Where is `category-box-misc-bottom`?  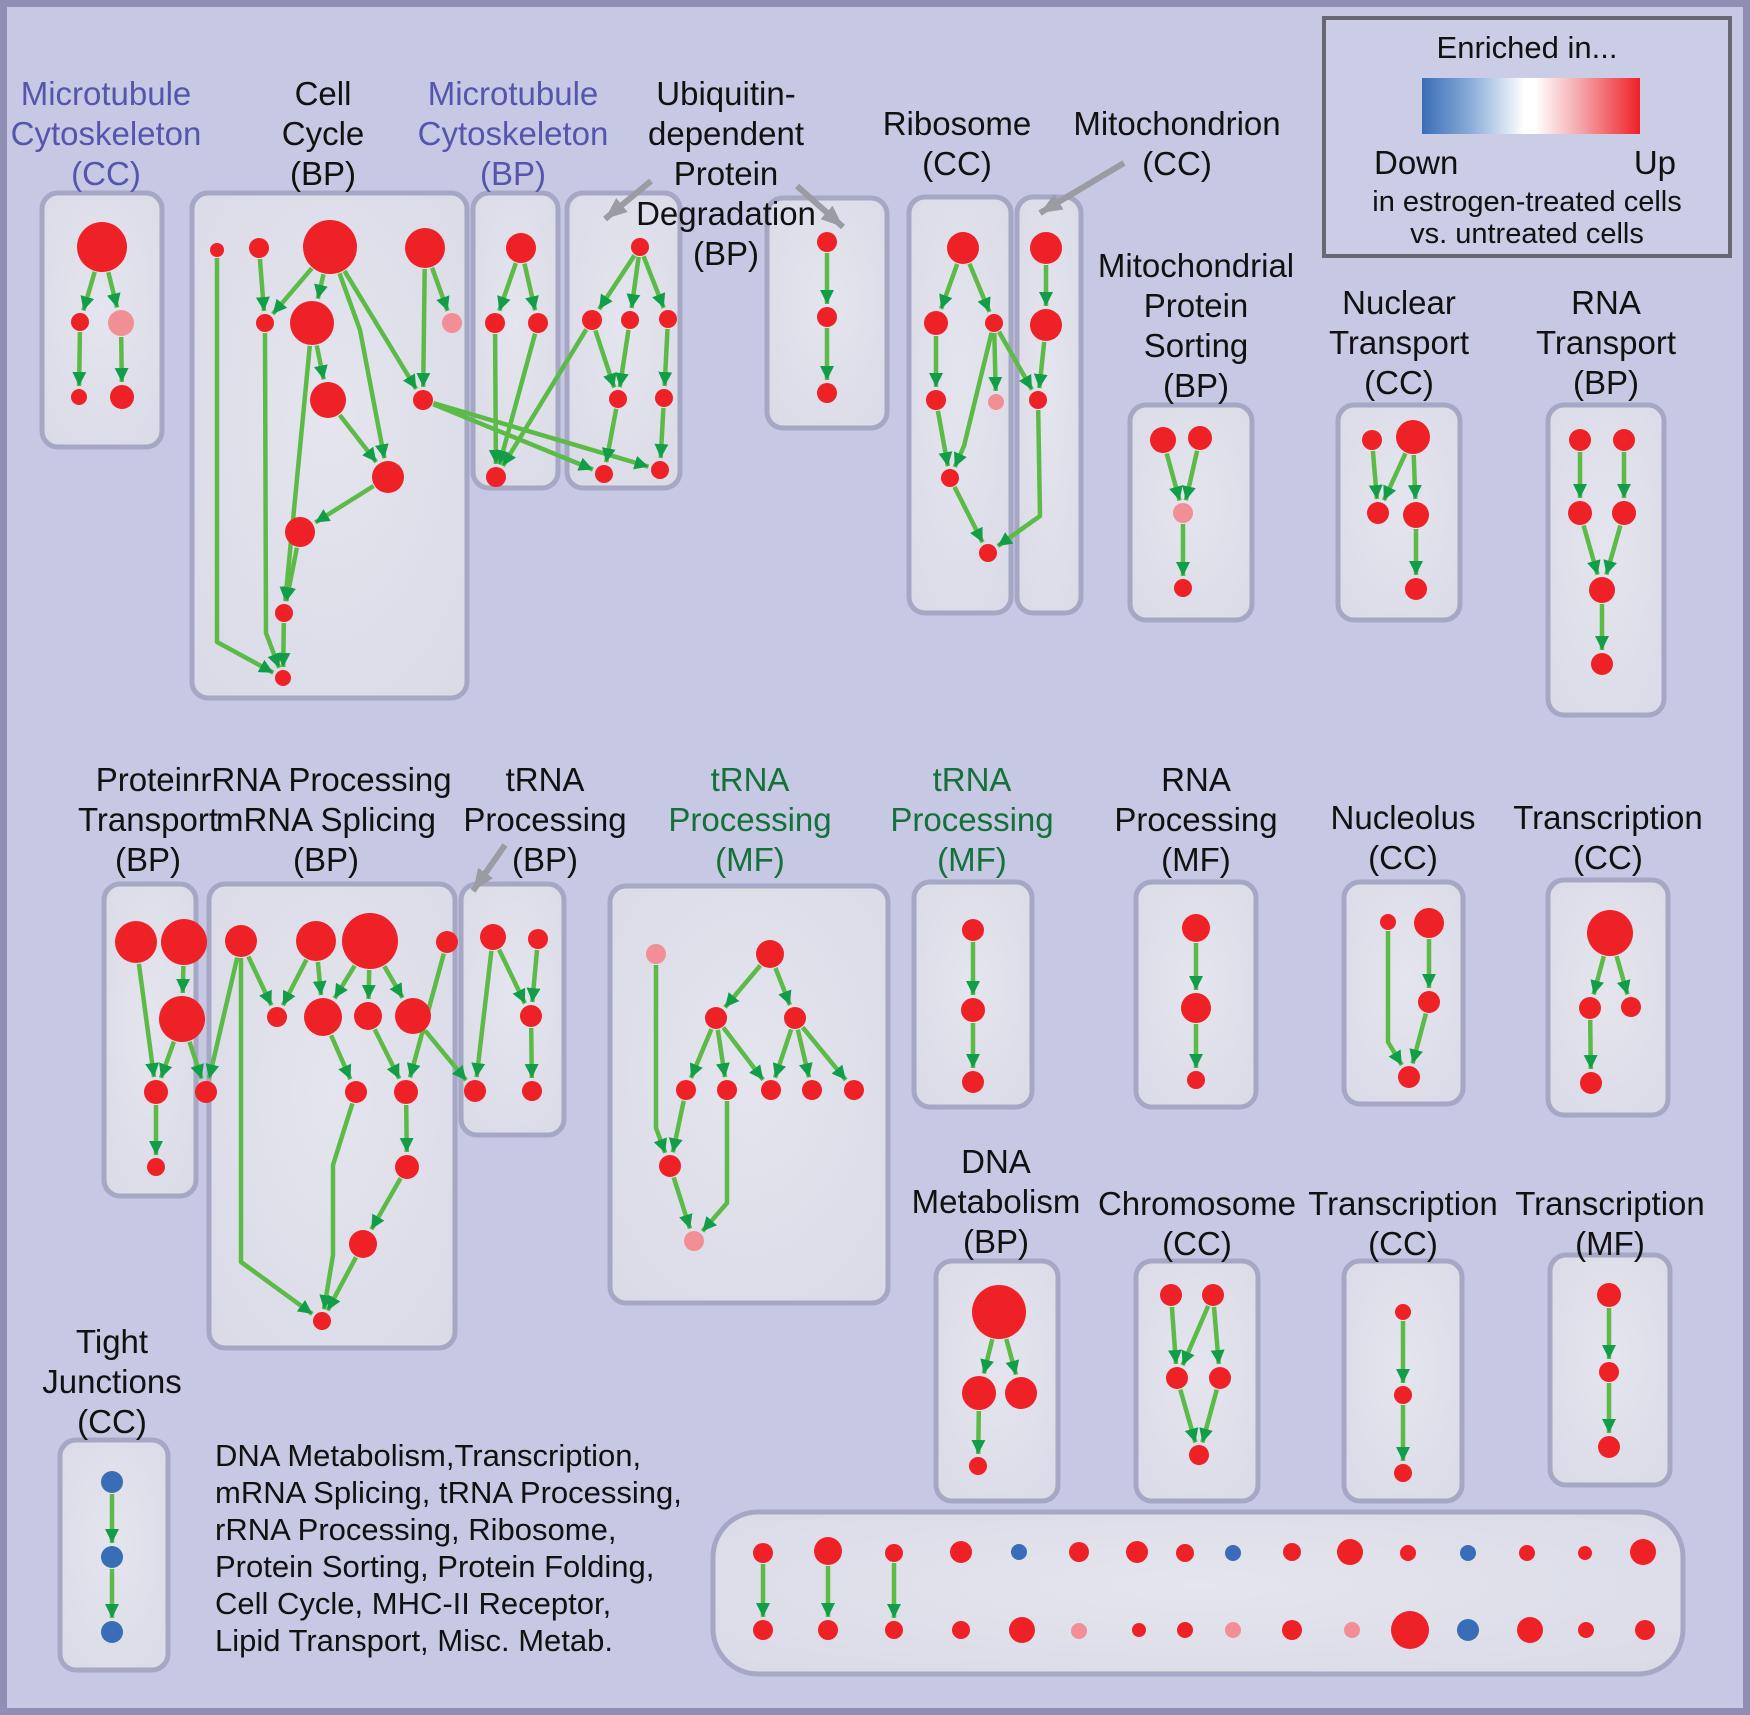
category-box-misc-bottom is located at coordinates (1198, 1593).